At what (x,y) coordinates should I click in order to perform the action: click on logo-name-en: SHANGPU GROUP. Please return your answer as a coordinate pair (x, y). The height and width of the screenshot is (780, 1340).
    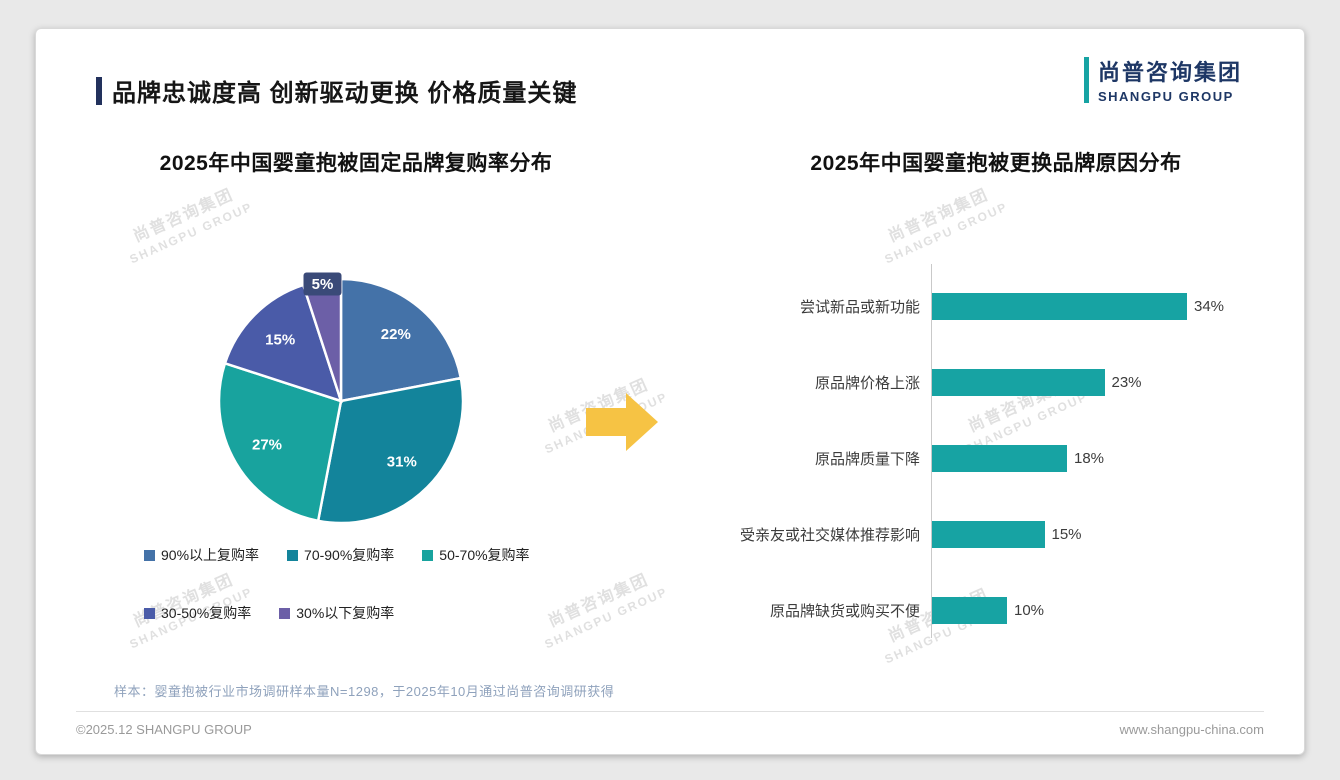
    Looking at the image, I should click on (1165, 96).